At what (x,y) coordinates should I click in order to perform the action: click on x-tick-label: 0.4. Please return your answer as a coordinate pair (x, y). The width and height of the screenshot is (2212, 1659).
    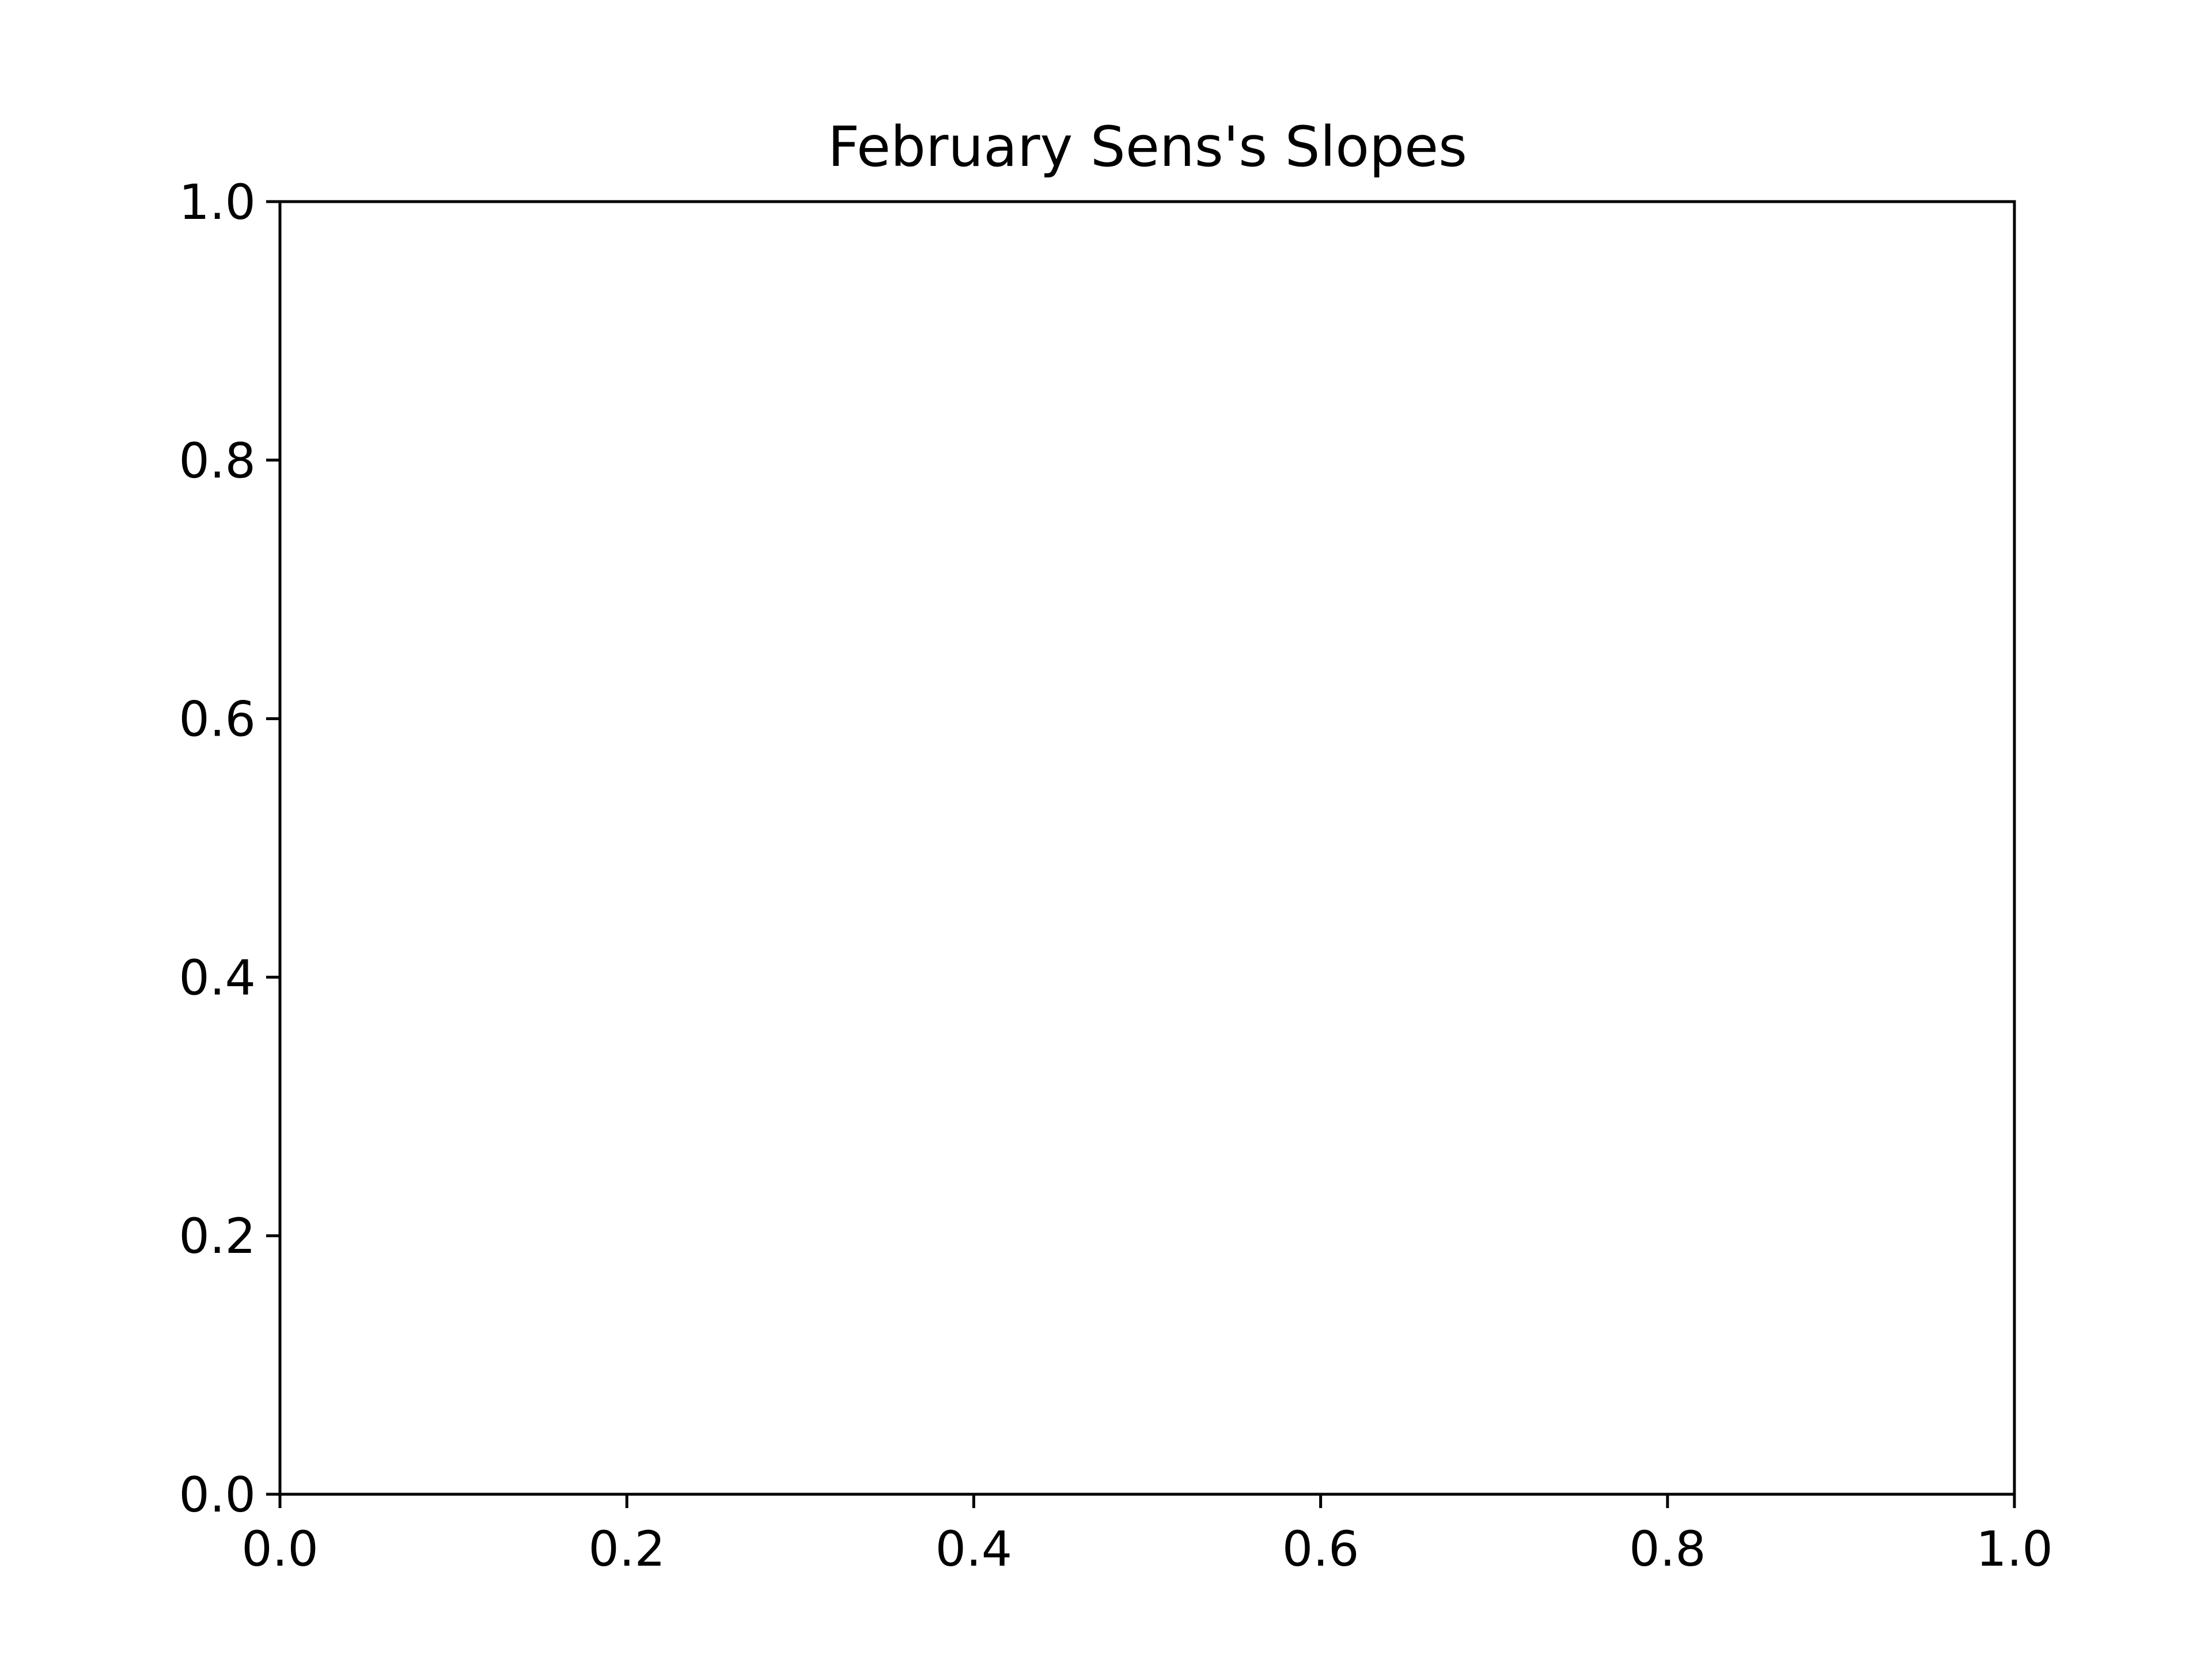
    Looking at the image, I should click on (974, 1549).